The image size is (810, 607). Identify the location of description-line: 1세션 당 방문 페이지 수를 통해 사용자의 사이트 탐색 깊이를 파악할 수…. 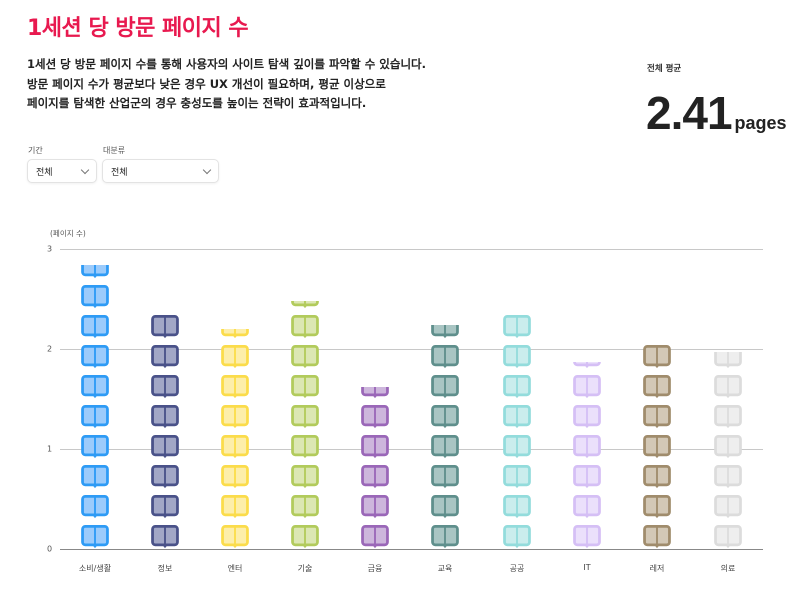
(226, 64).